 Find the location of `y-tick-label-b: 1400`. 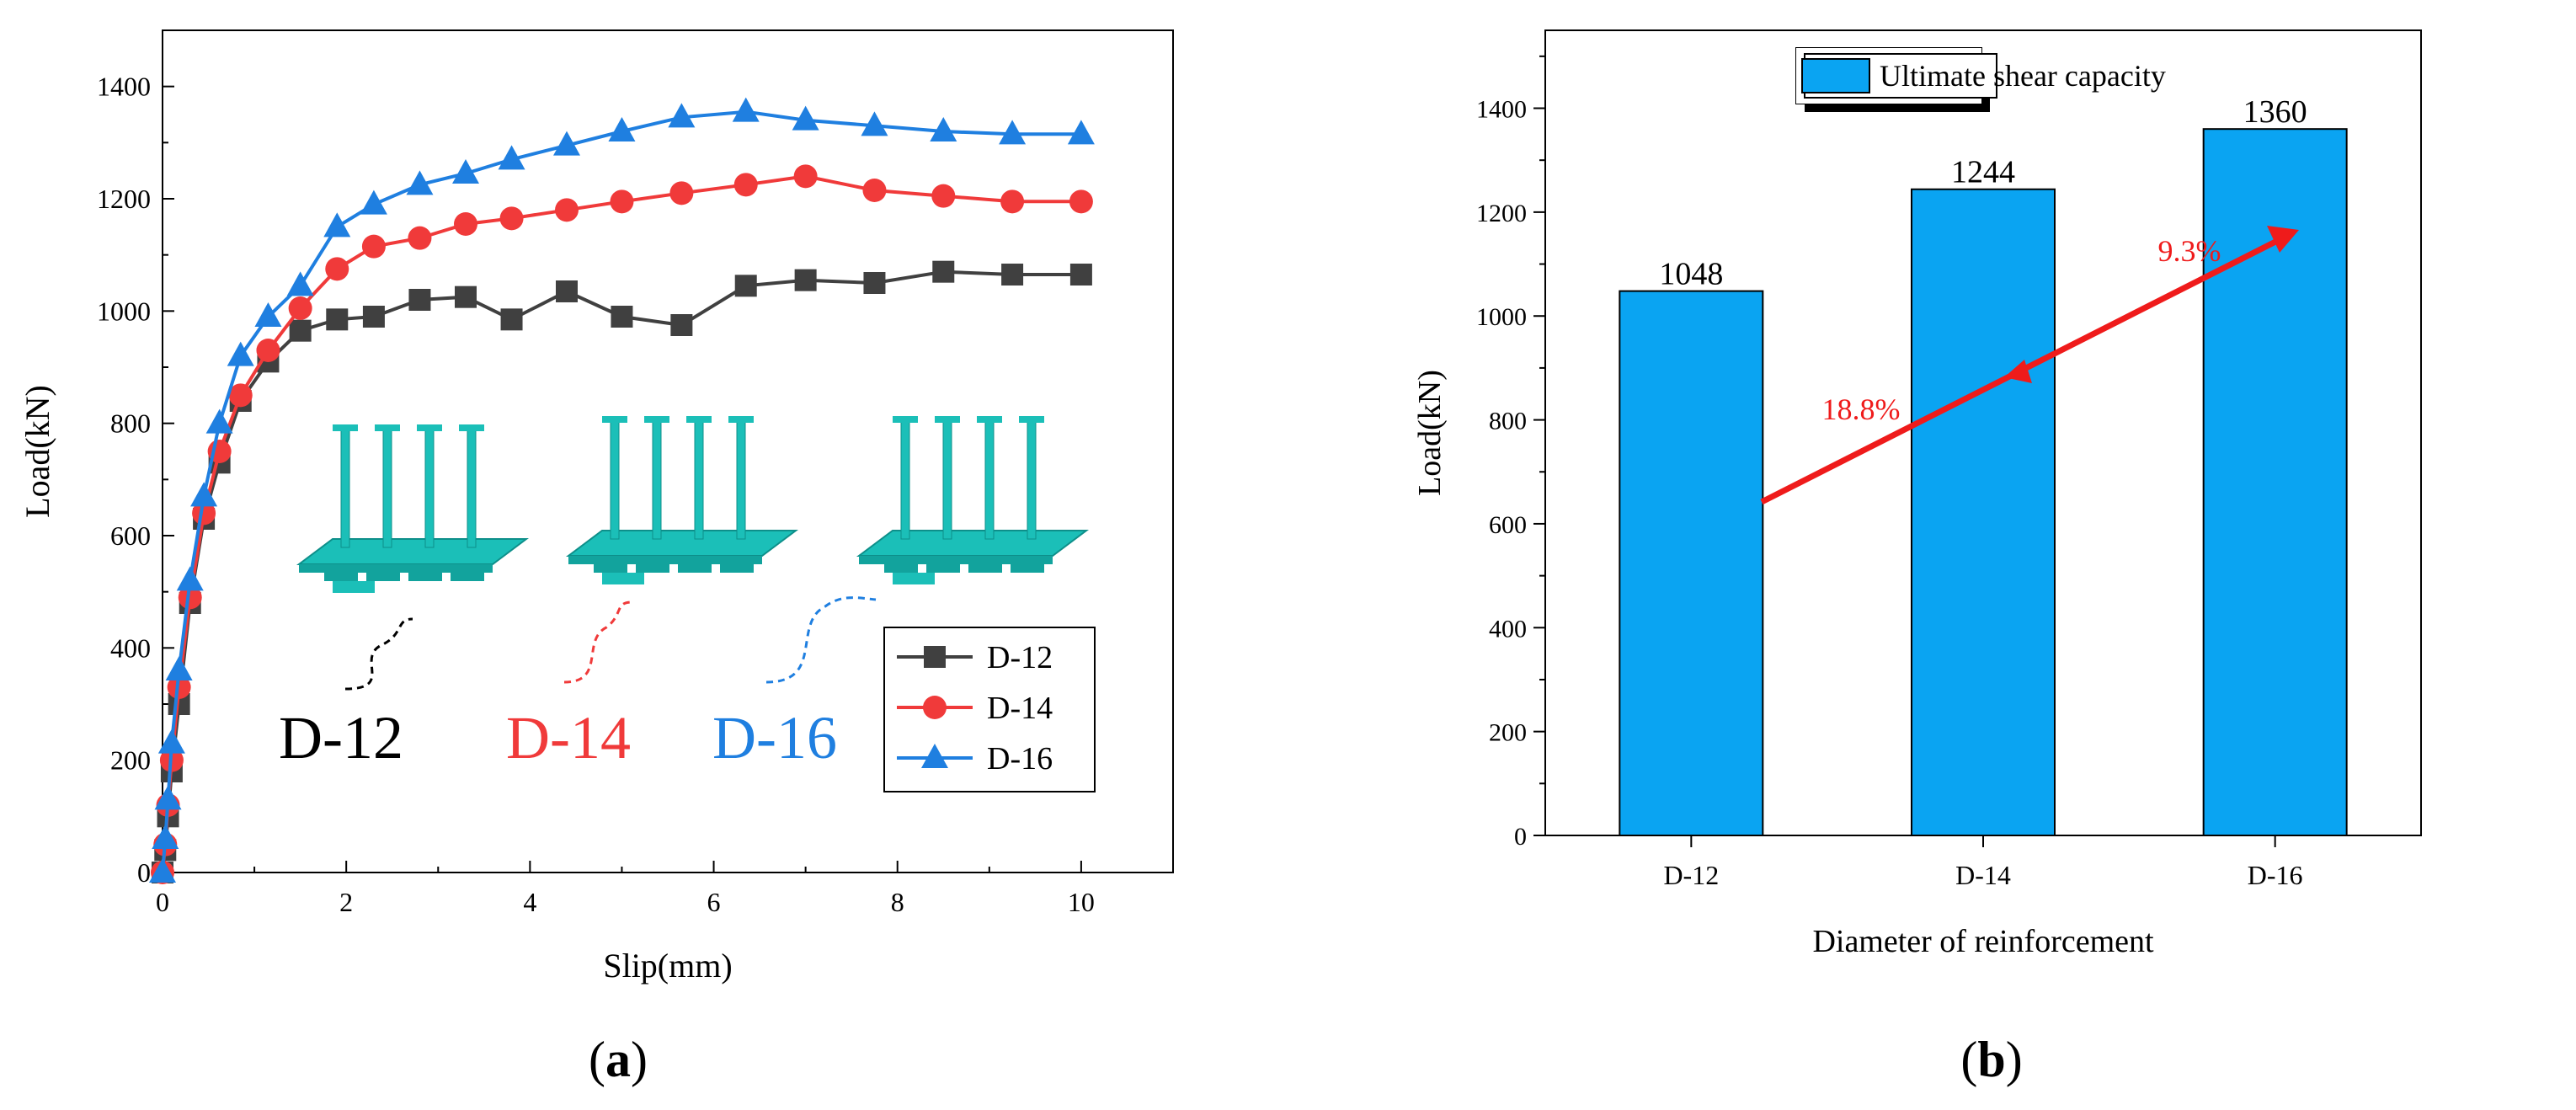

y-tick-label-b: 1400 is located at coordinates (1501, 110).